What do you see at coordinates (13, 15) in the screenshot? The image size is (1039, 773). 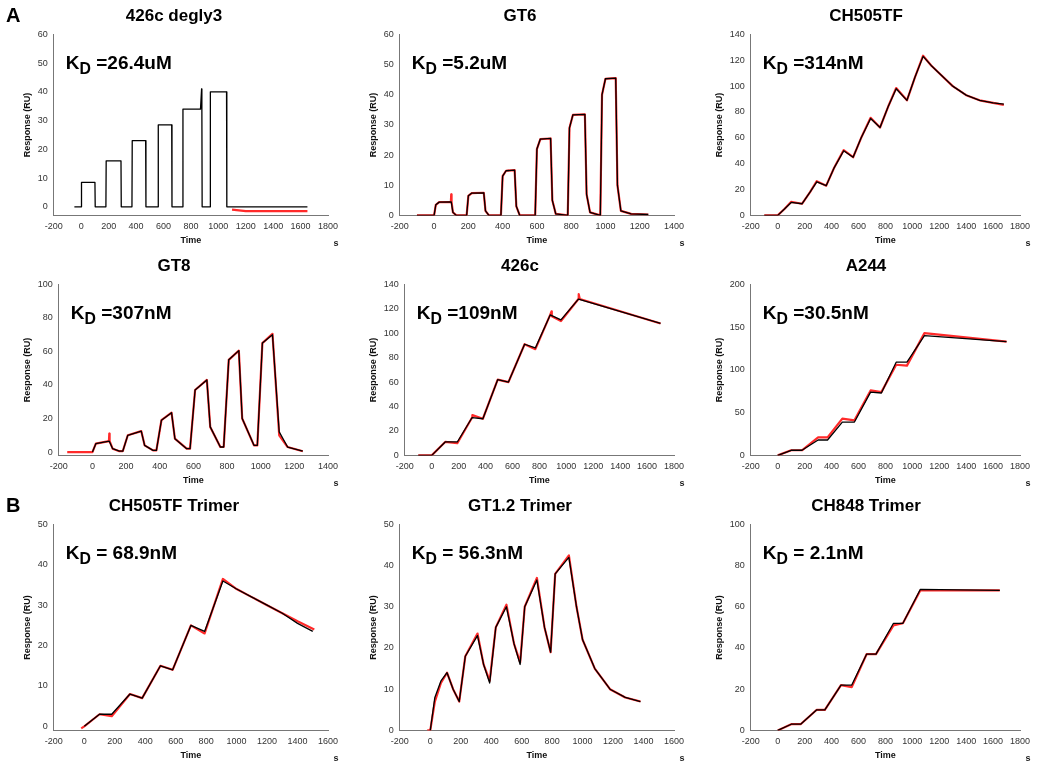 I see `text: A` at bounding box center [13, 15].